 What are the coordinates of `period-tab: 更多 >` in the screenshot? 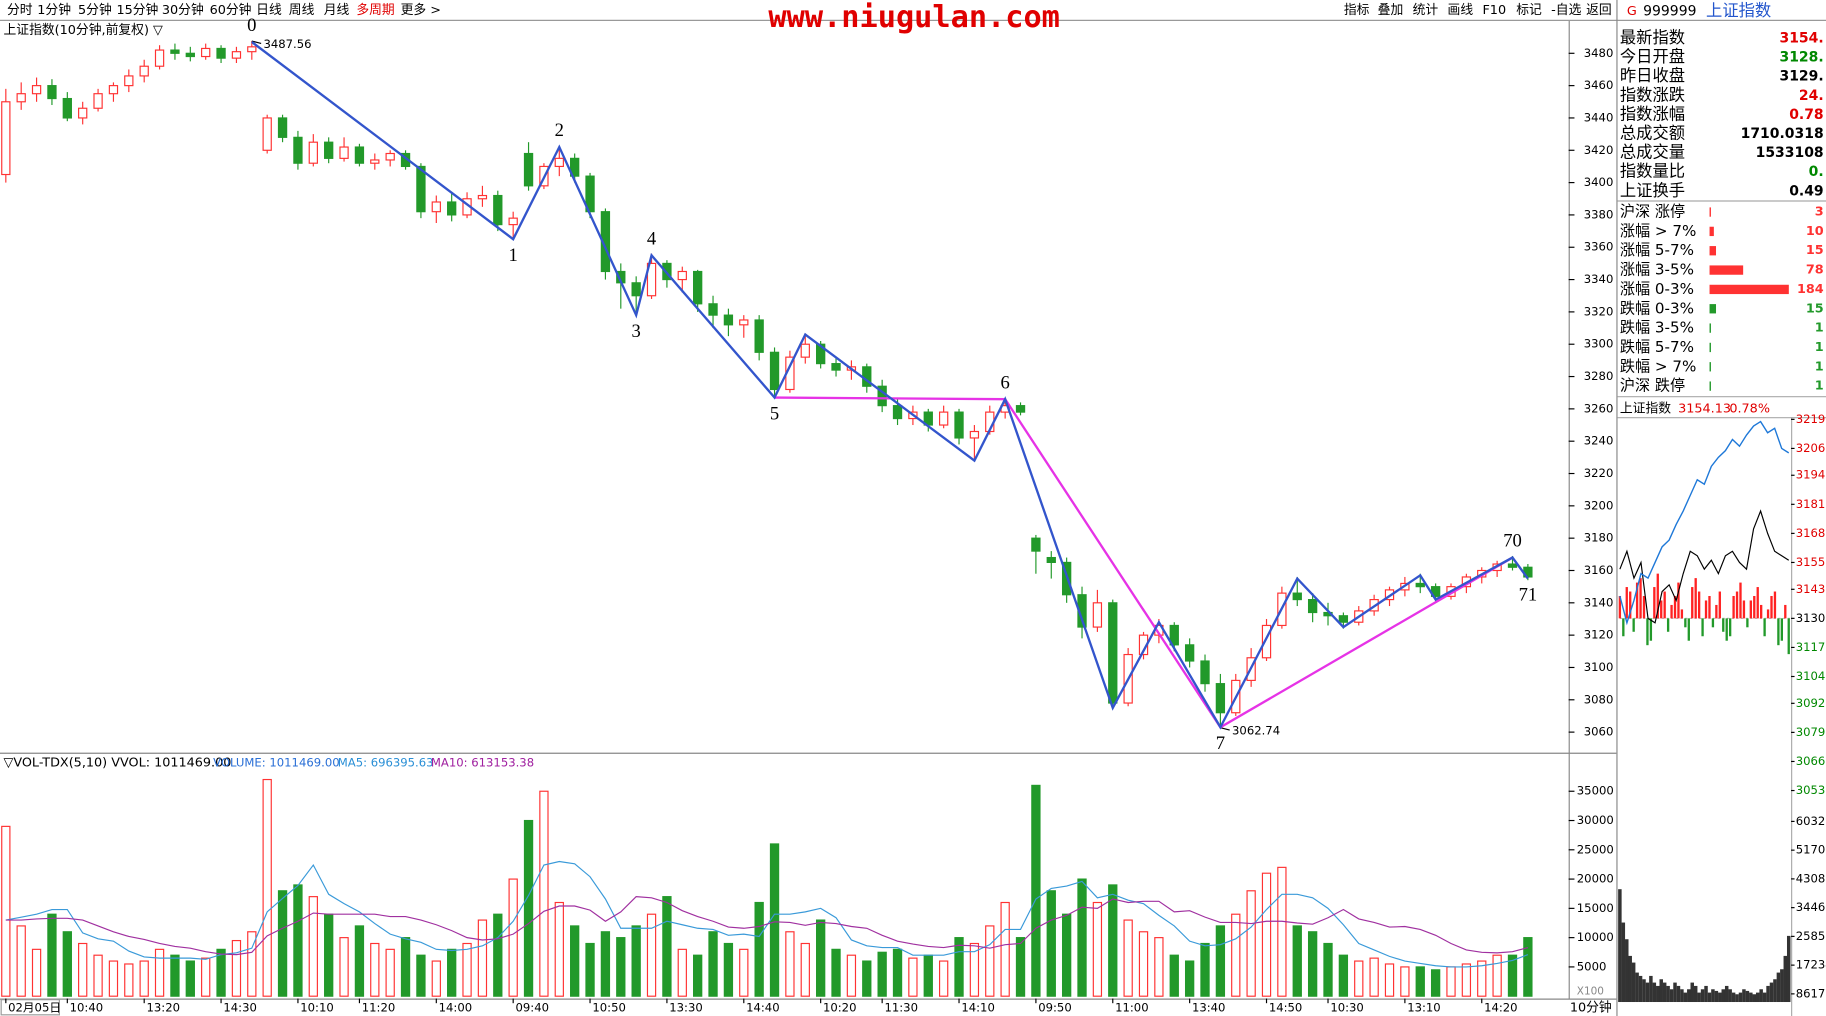 It's located at (421, 10).